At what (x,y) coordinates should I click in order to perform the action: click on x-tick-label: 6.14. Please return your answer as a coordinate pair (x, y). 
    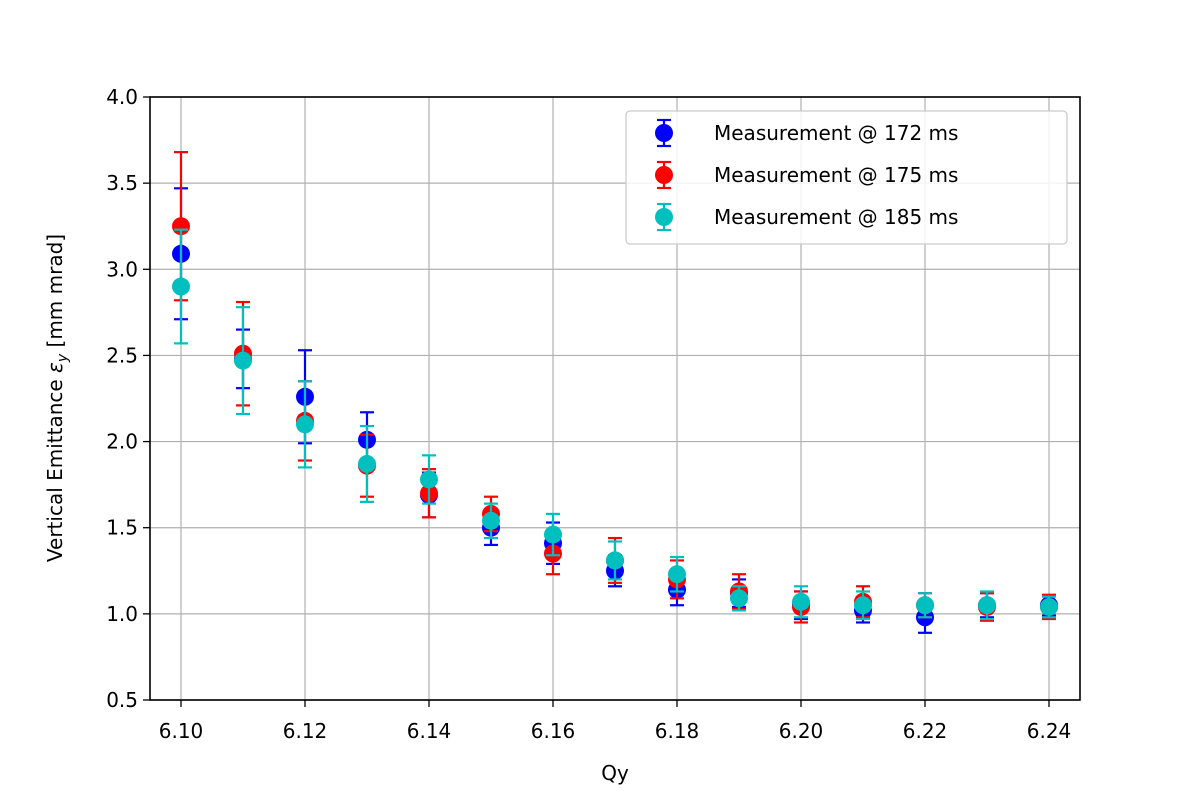
    Looking at the image, I should click on (429, 731).